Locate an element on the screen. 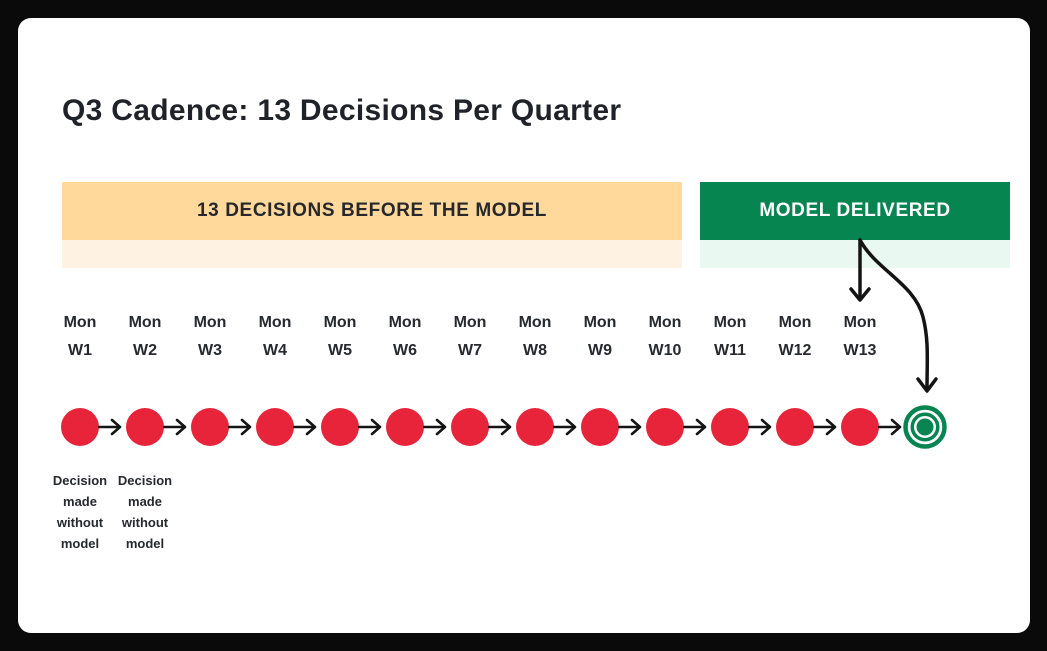 The height and width of the screenshot is (651, 1047). week-number-label: W9 is located at coordinates (600, 350).